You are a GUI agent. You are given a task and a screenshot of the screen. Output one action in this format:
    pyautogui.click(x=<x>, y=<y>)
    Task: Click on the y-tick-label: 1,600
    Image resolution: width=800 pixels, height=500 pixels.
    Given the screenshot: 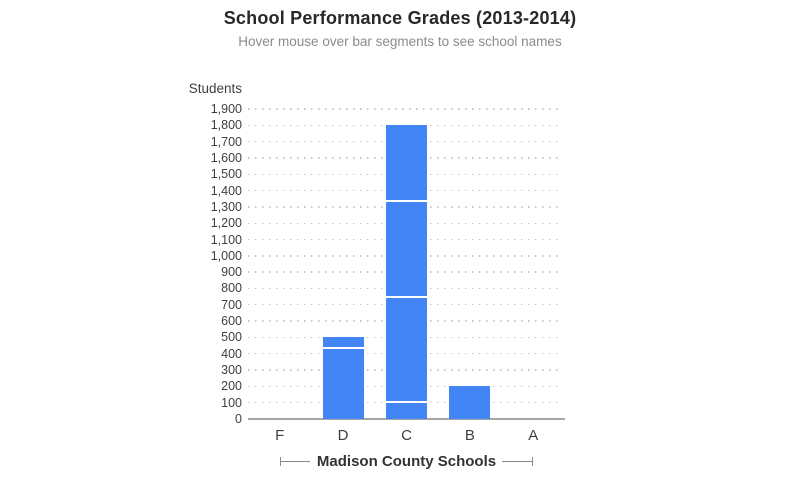 What is the action you would take?
    pyautogui.click(x=226, y=157)
    